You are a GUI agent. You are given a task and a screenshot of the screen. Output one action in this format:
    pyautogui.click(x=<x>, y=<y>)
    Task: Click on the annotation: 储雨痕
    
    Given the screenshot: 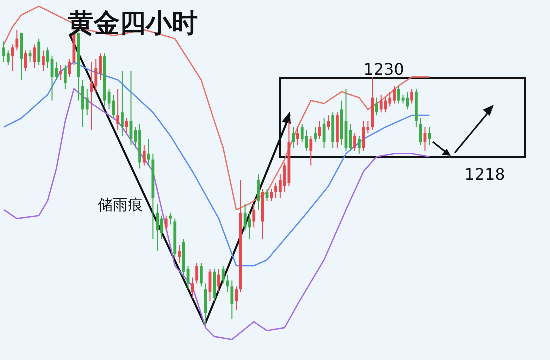 What is the action you would take?
    pyautogui.click(x=120, y=205)
    